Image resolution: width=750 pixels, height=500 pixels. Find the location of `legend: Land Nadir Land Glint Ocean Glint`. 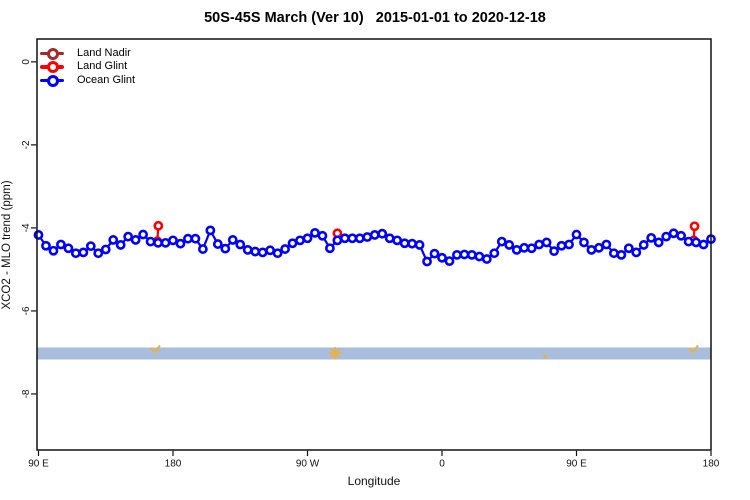

legend: Land Nadir Land Glint Ocean Glint is located at coordinates (87, 67).